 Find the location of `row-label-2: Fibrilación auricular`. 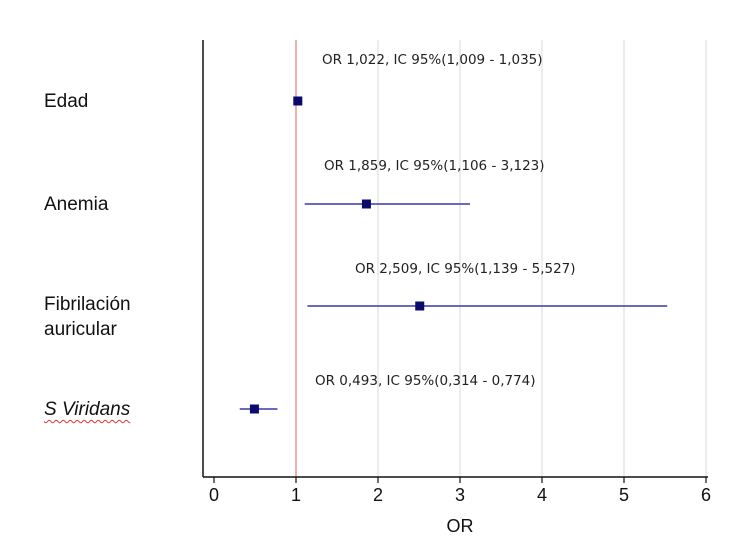

row-label-2: Fibrilación auricular is located at coordinates (87, 317).